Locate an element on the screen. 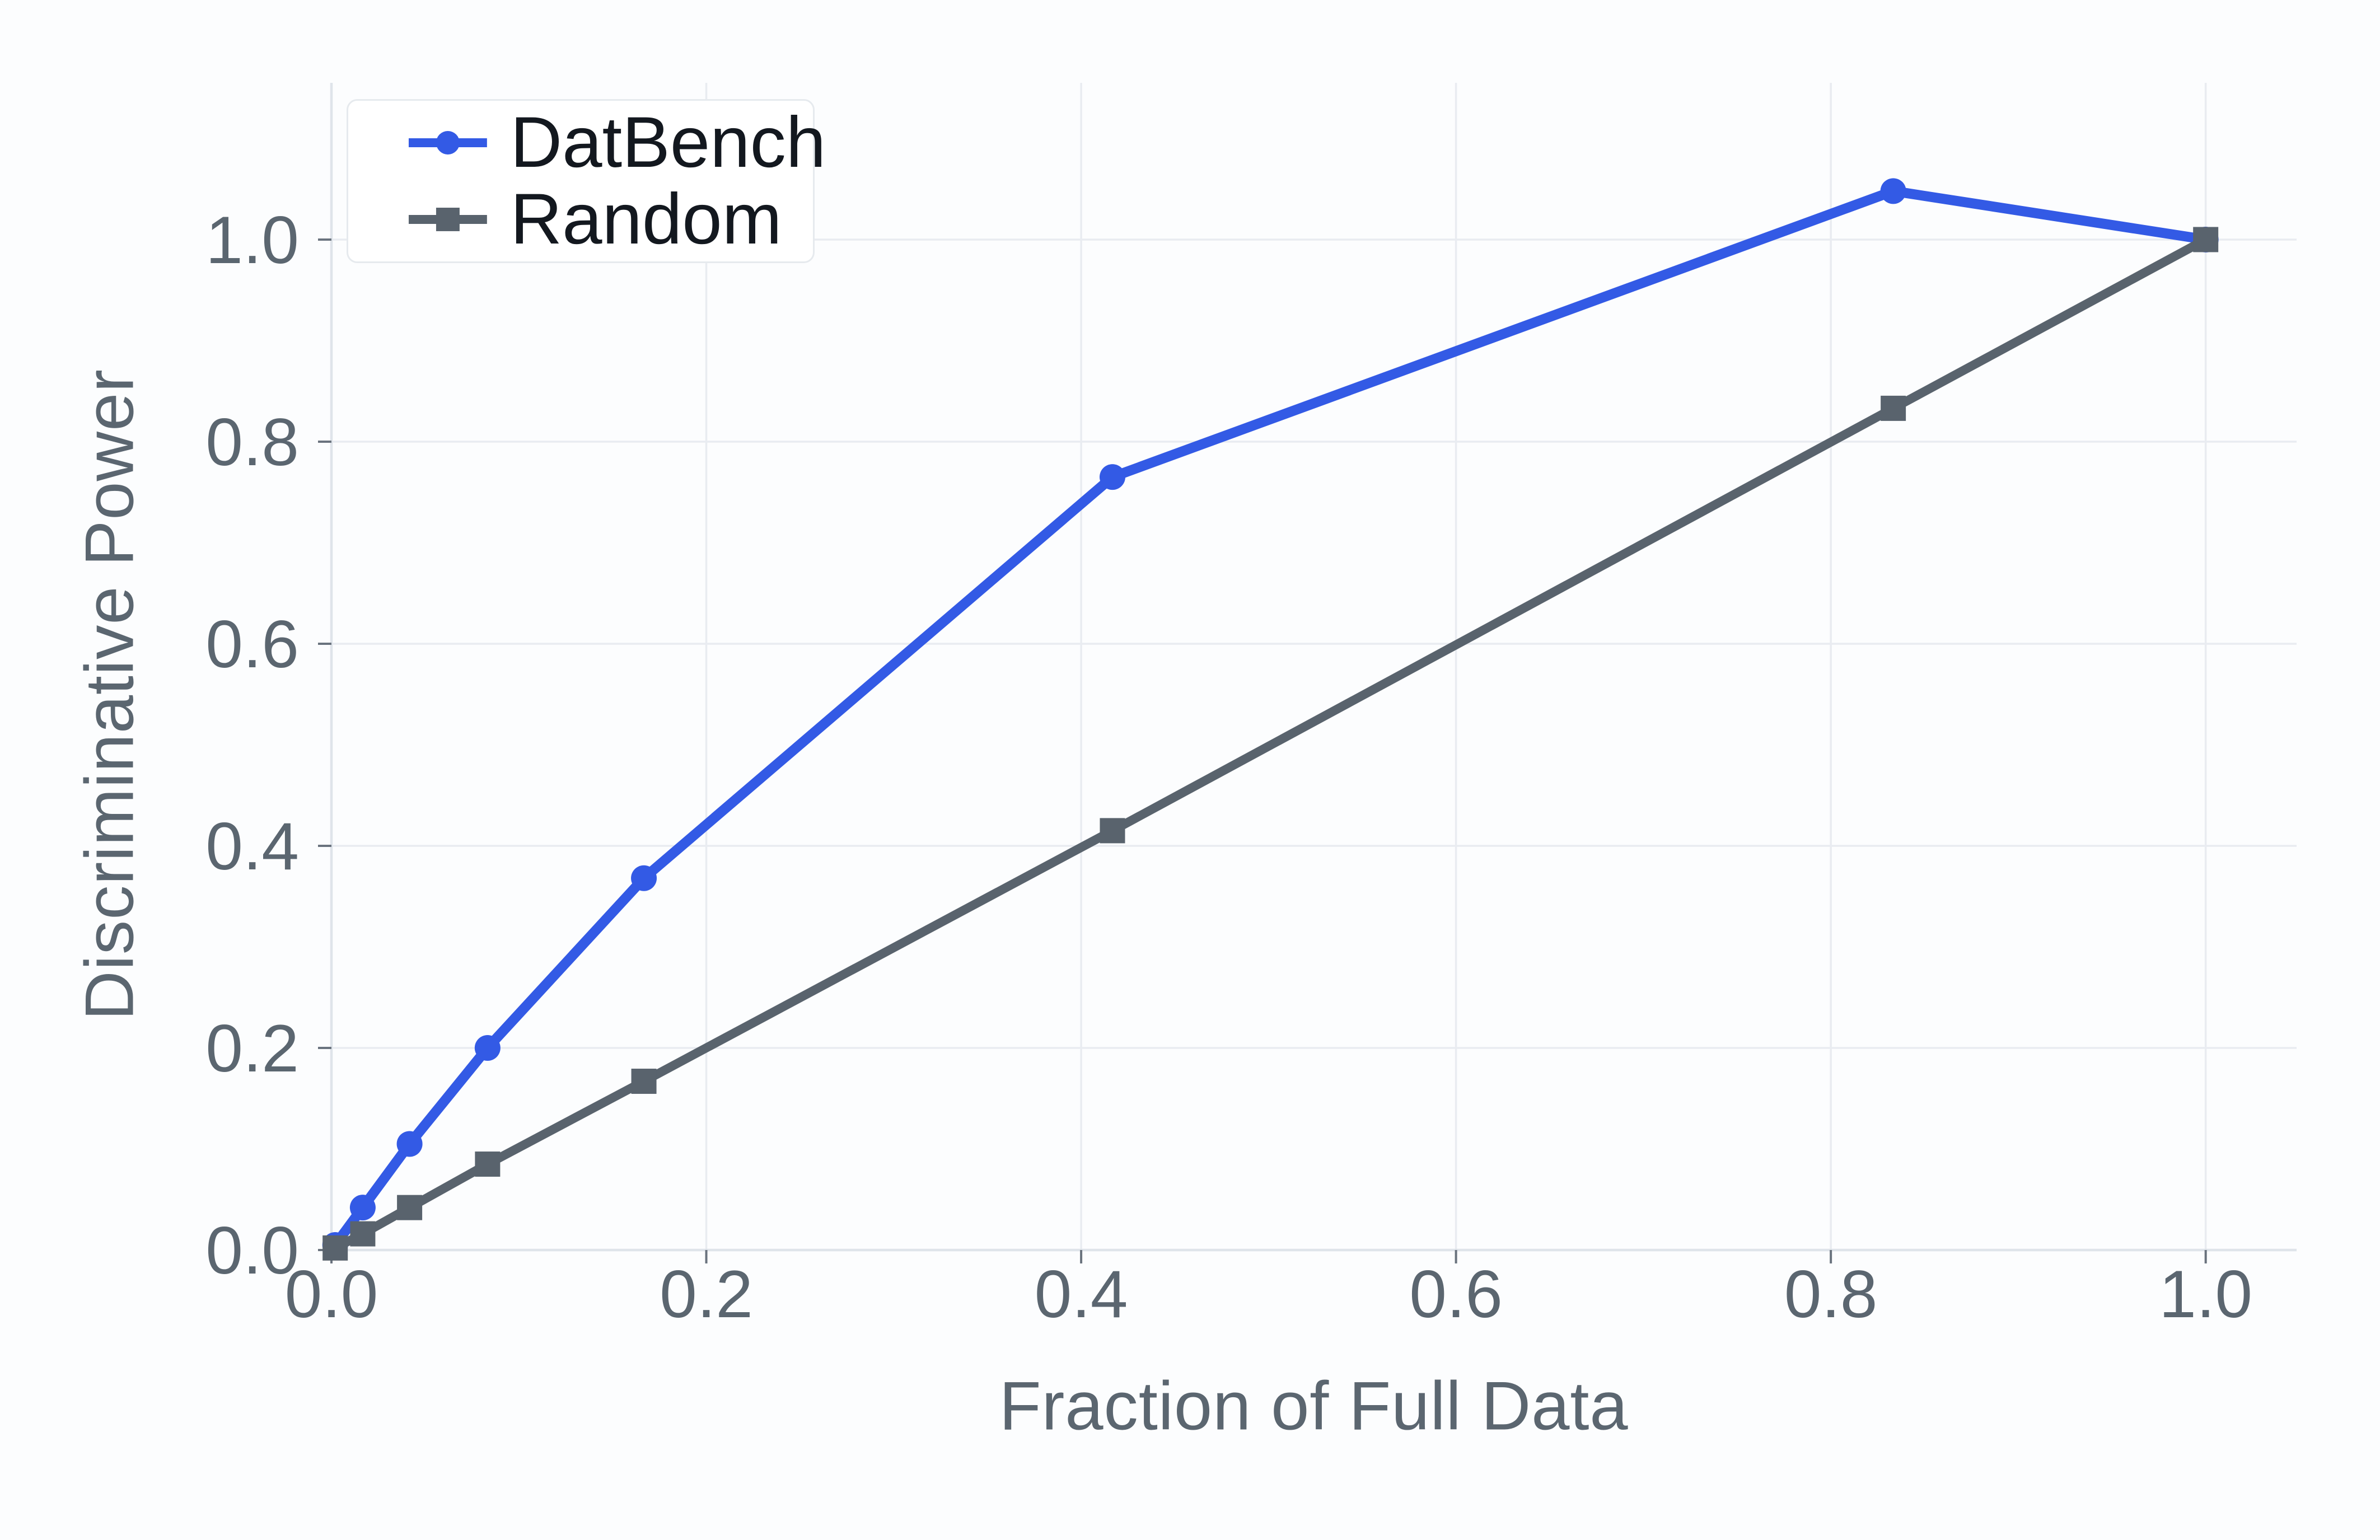 This screenshot has height=1540, width=2380. random-line-square-swatch-icon is located at coordinates (447, 220).